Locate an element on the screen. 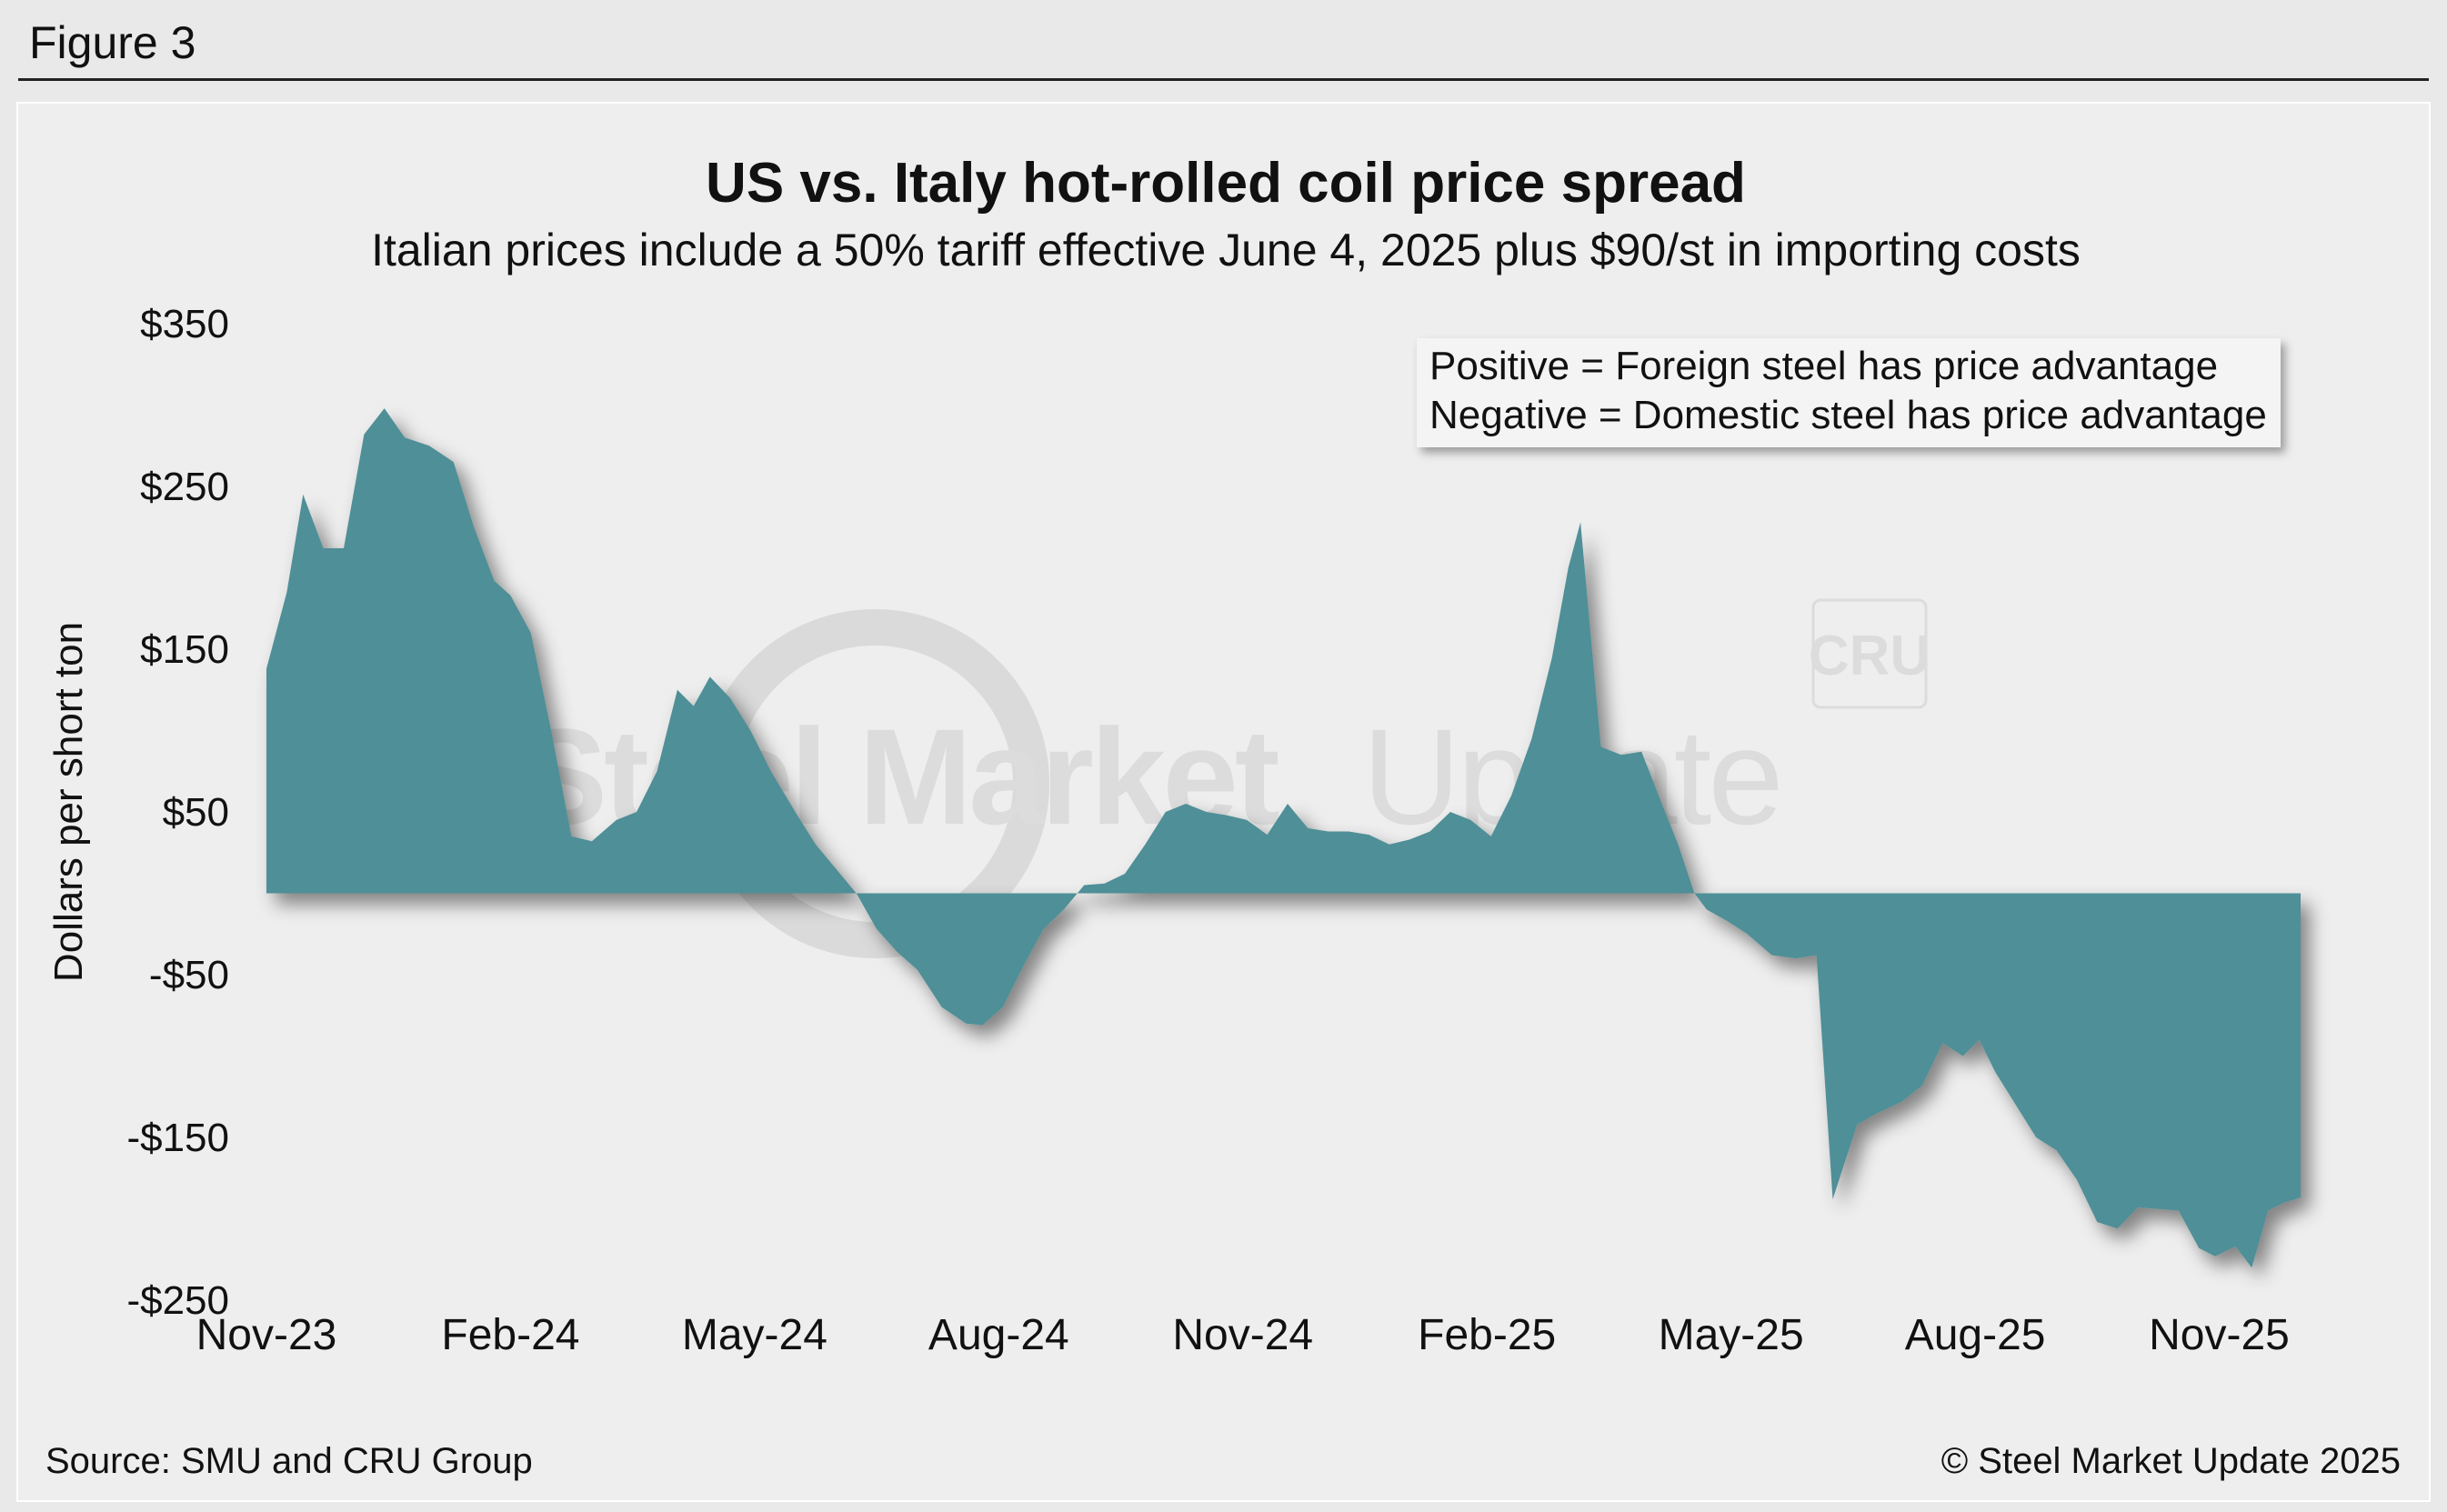 Image resolution: width=2447 pixels, height=1512 pixels. figure-label: Figure 3 is located at coordinates (113, 42).